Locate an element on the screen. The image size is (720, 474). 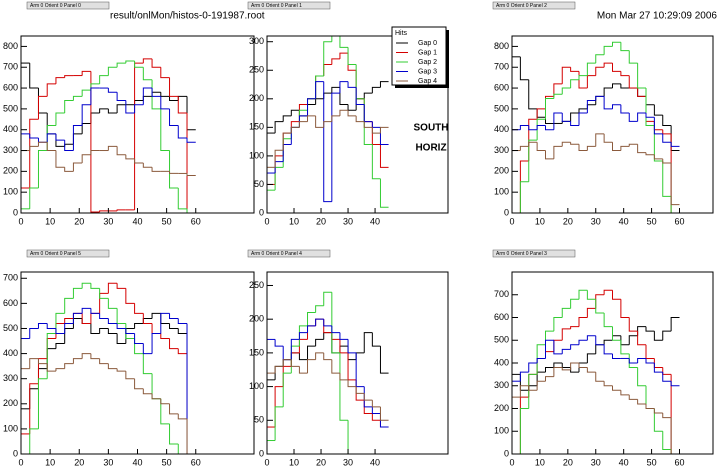
y-tick-label: 400 is located at coordinates (10, 353).